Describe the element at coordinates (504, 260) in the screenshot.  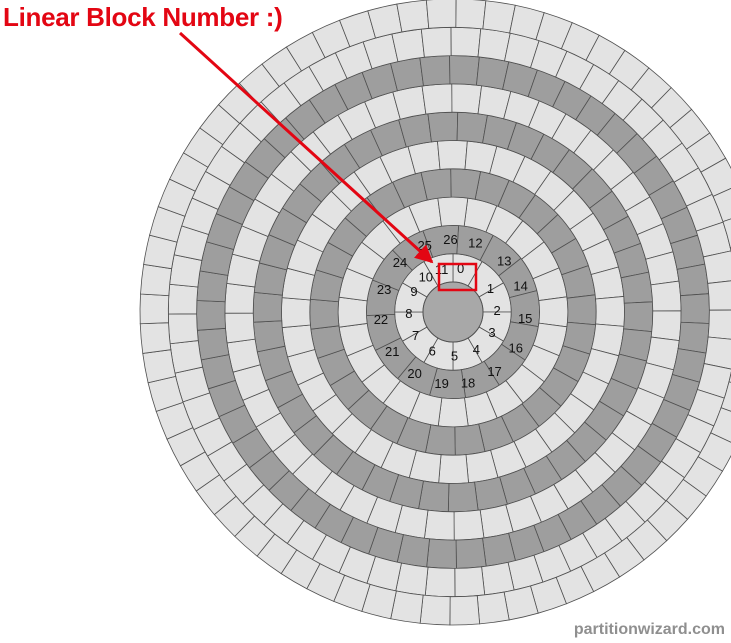
I see `block-number-label: 13` at that location.